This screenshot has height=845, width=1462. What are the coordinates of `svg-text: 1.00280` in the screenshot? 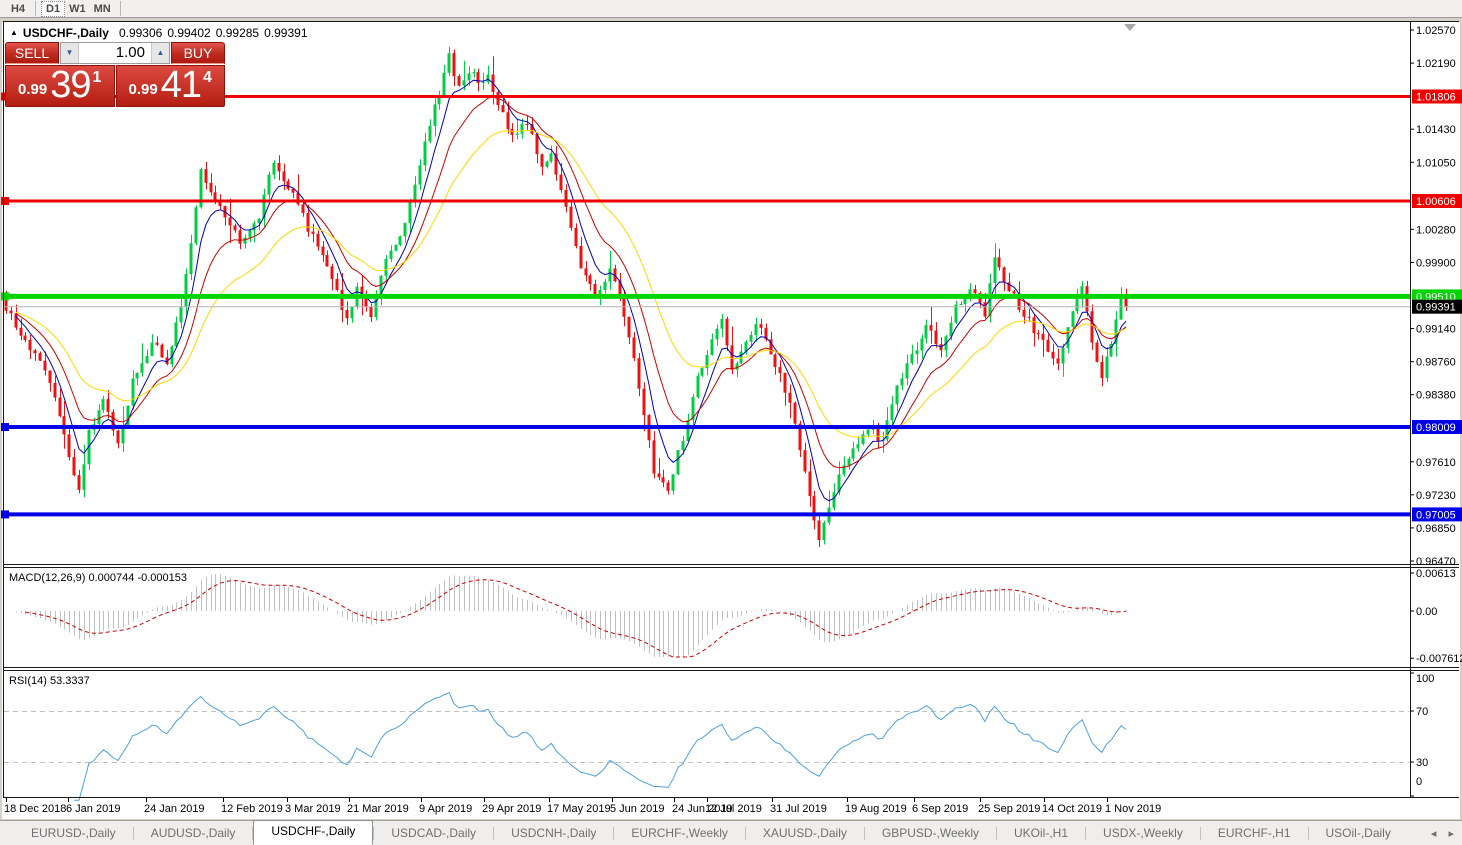 It's located at (1436, 230).